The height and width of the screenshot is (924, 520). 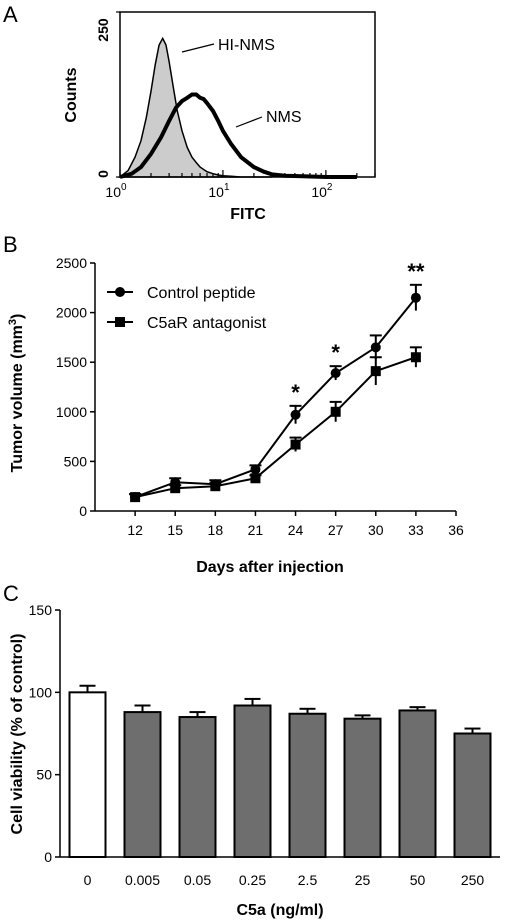 I want to click on panel-letter-a: A, so click(x=10, y=14).